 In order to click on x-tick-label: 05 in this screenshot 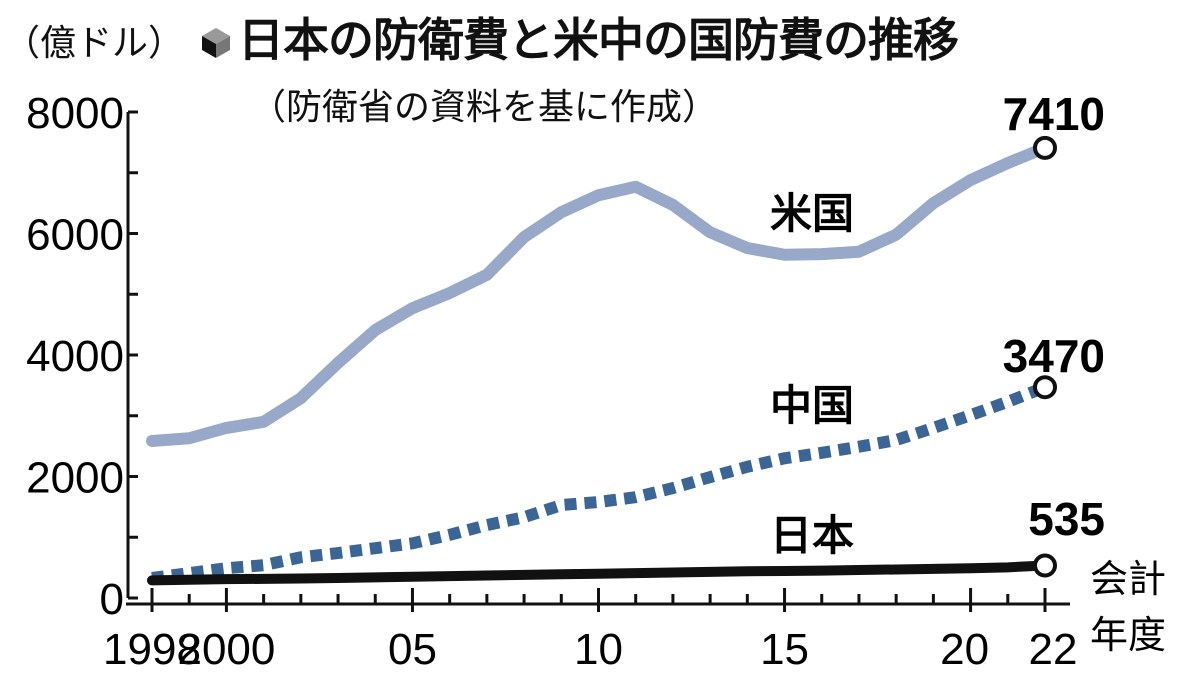, I will do `click(412, 649)`.